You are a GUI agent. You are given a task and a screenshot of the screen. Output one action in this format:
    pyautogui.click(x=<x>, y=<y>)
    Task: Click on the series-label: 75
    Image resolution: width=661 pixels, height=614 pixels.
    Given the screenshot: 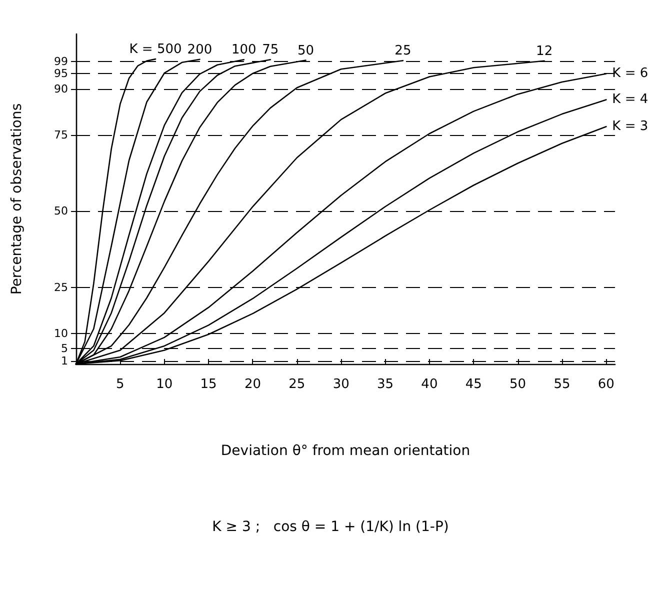 What is the action you would take?
    pyautogui.click(x=270, y=50)
    